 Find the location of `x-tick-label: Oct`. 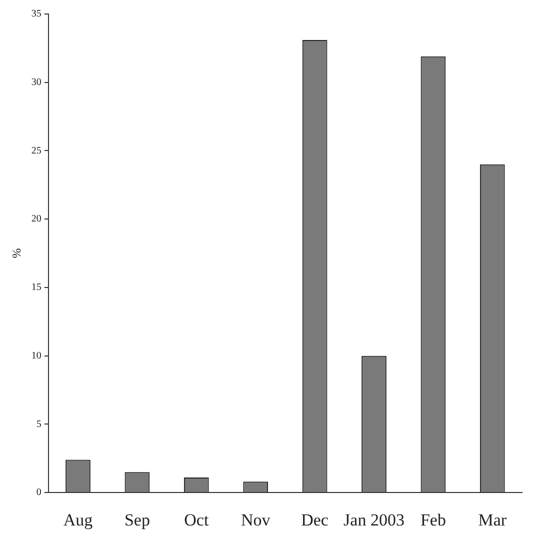

x-tick-label: Oct is located at coordinates (196, 520).